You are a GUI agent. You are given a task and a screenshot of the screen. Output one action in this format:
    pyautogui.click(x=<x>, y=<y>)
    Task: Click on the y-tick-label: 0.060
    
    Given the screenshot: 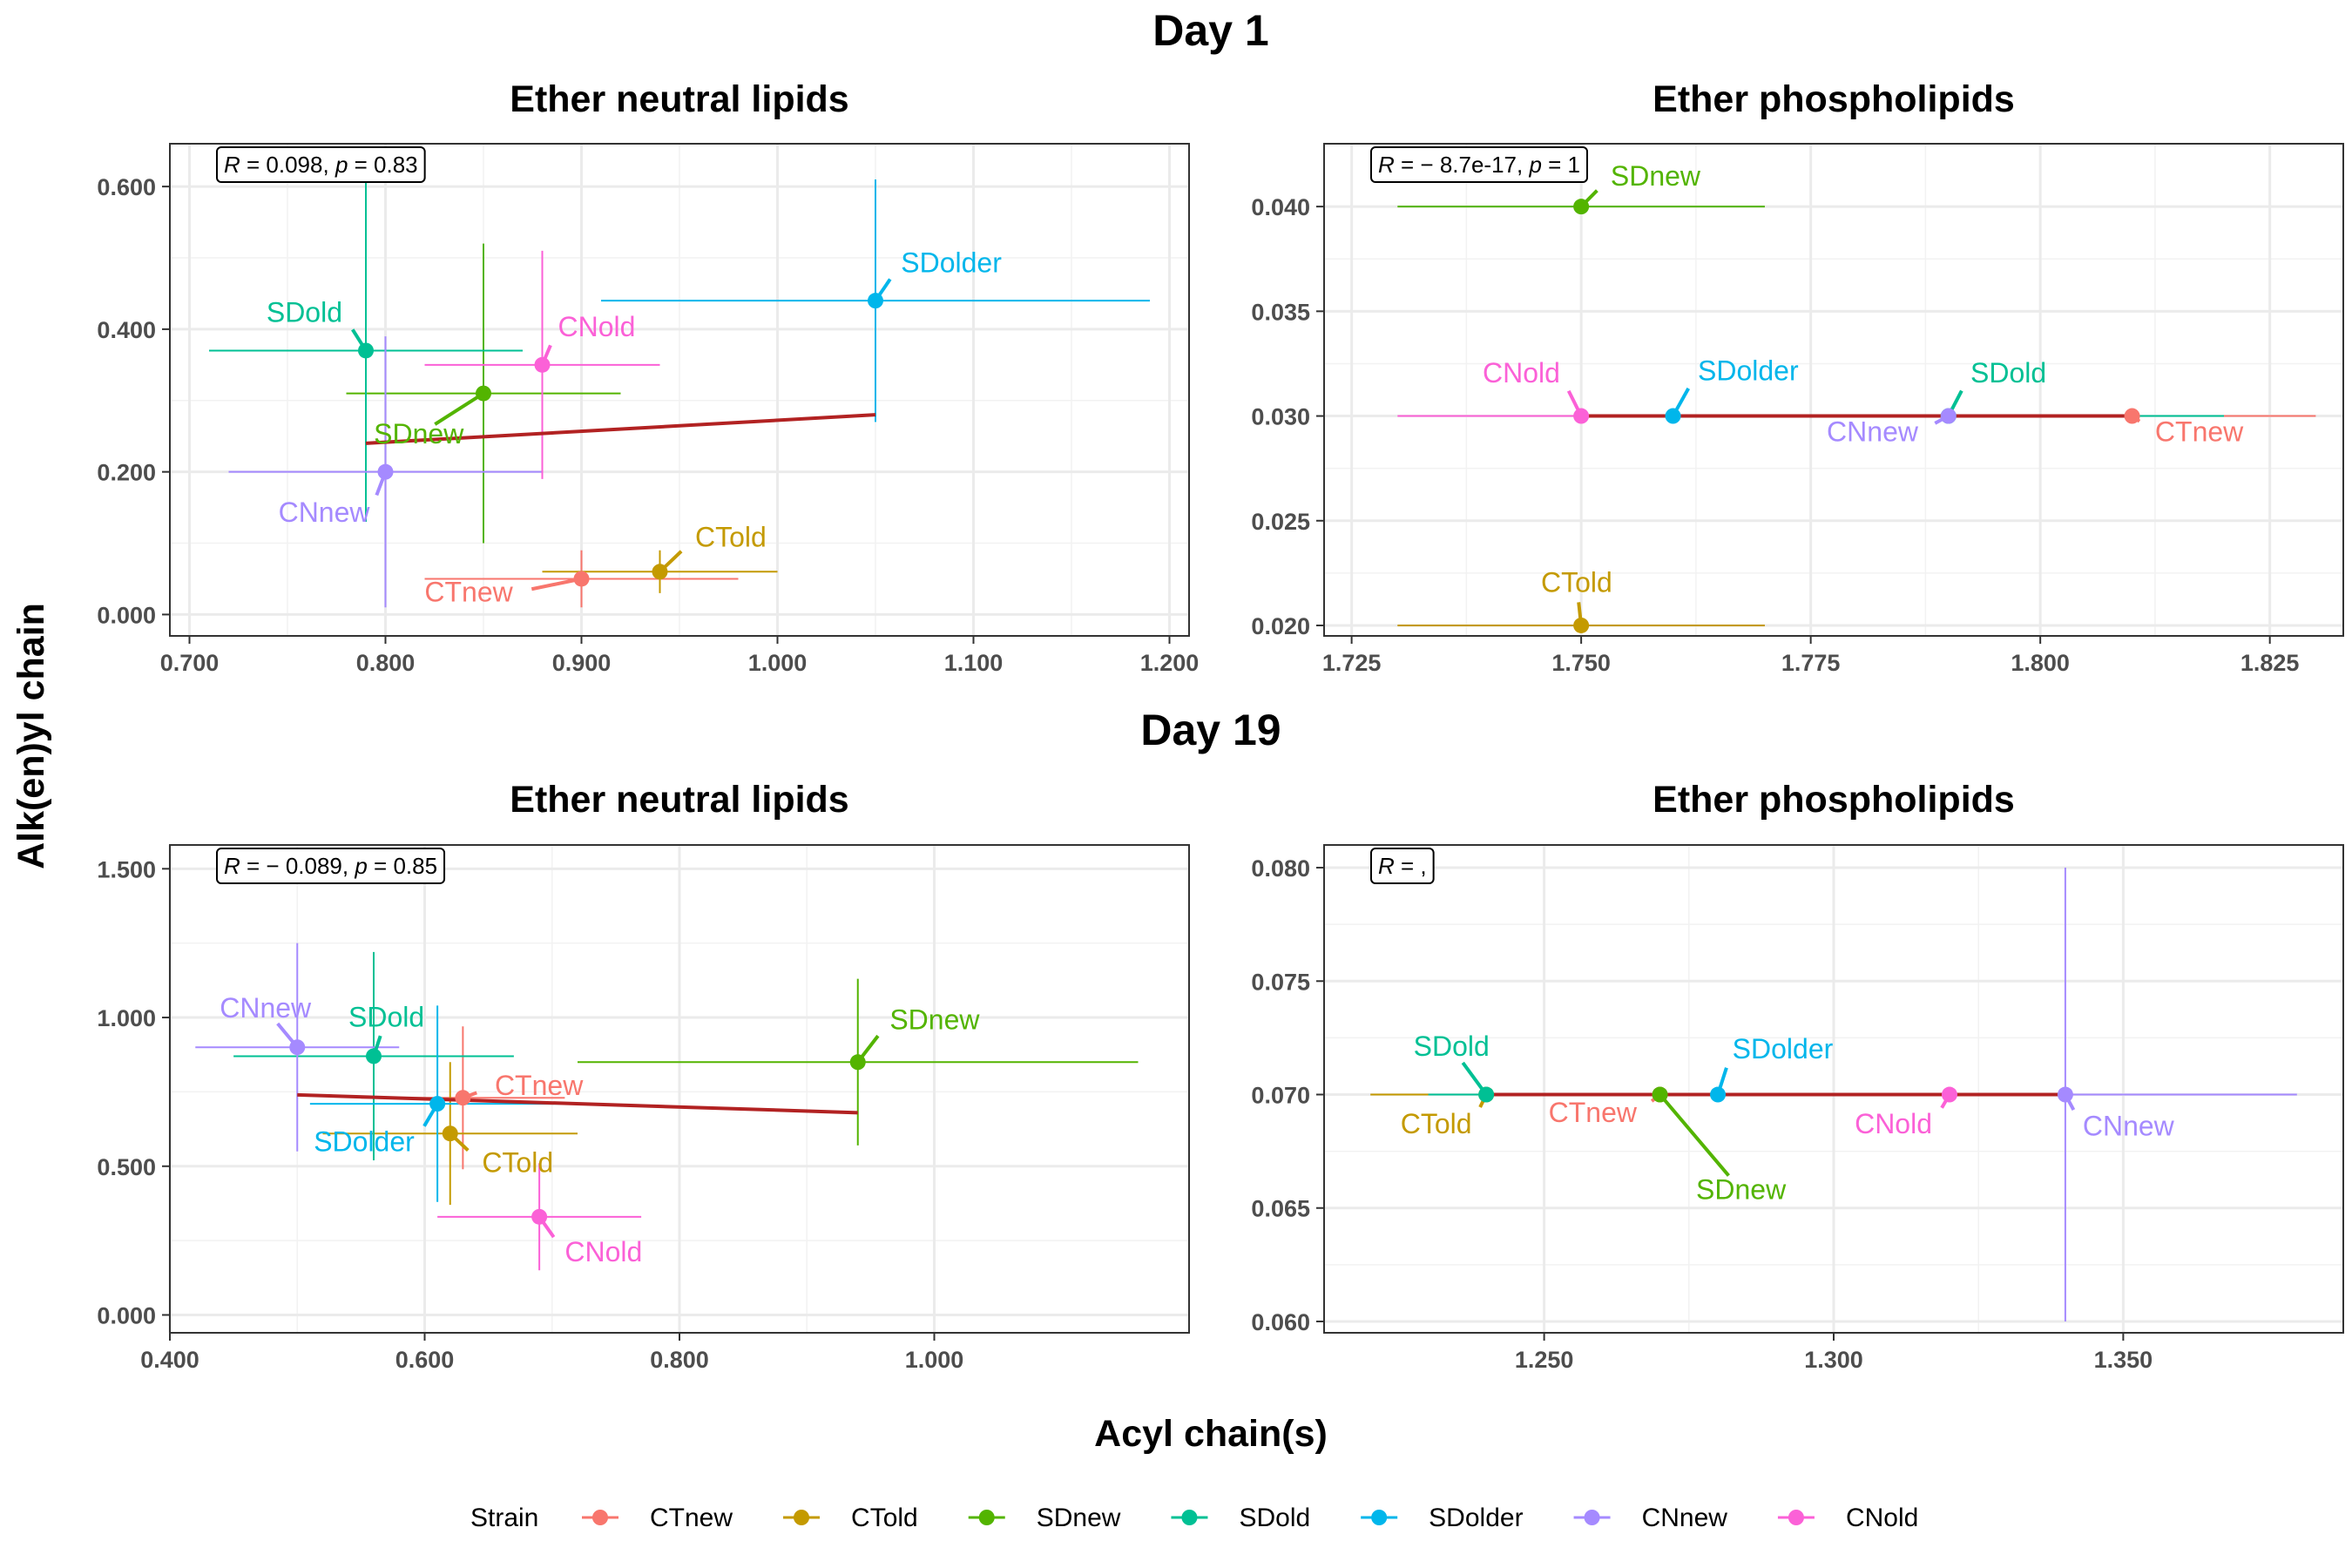 What is the action you would take?
    pyautogui.click(x=1280, y=1322)
    